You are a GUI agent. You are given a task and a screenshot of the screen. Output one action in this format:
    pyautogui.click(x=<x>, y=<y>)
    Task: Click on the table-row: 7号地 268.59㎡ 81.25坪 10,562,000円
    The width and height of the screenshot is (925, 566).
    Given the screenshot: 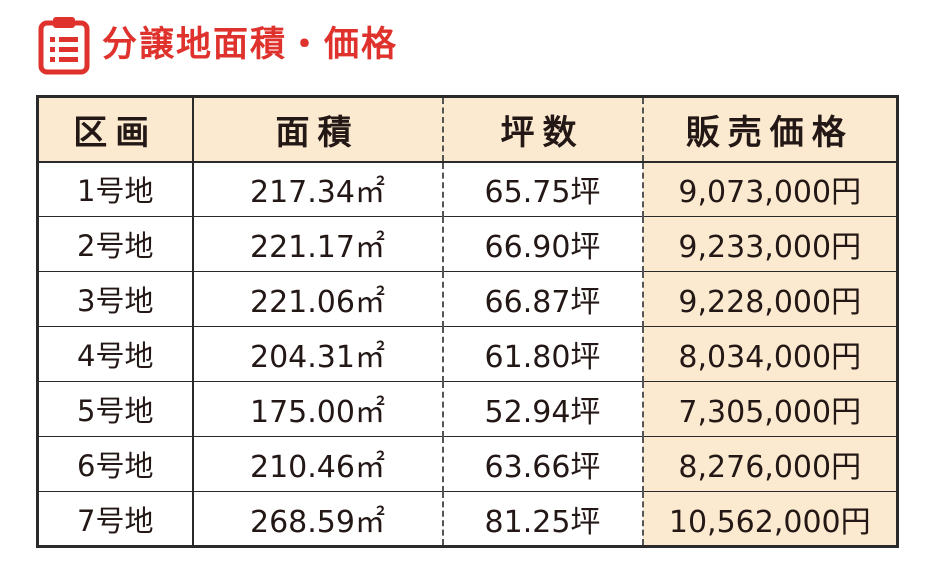 What is the action you would take?
    pyautogui.click(x=467, y=519)
    